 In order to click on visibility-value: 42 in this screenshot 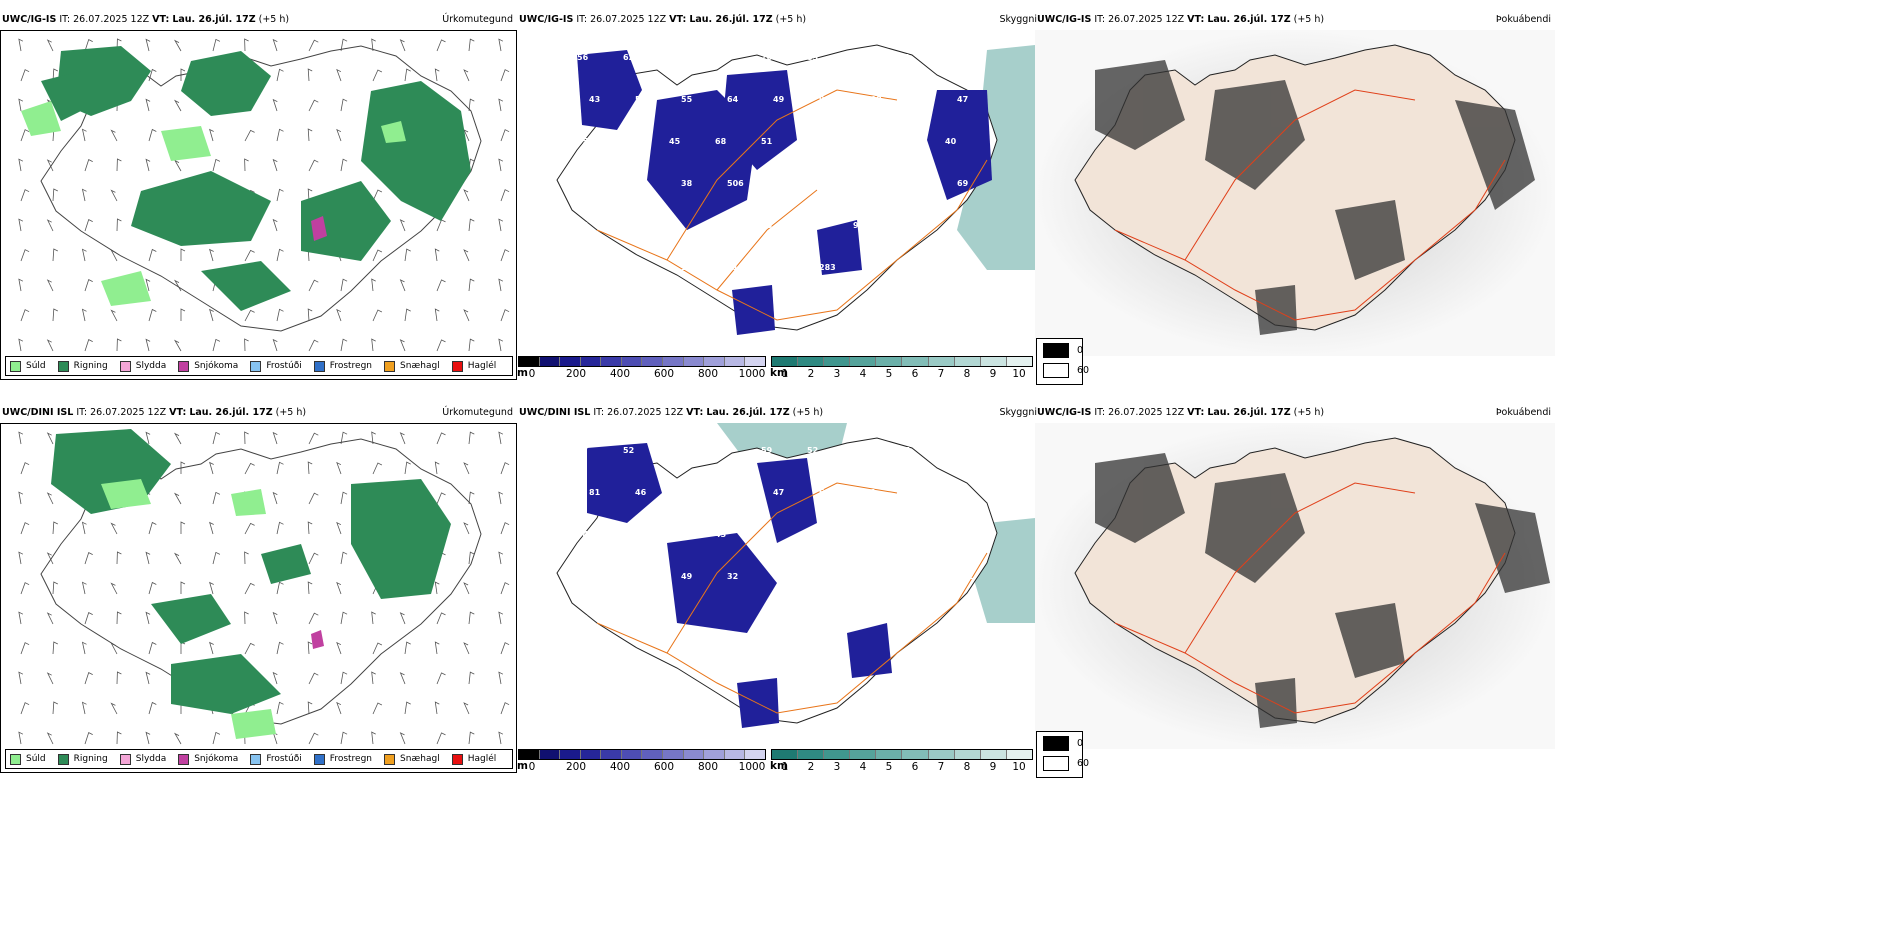, I will do `click(674, 534)`.